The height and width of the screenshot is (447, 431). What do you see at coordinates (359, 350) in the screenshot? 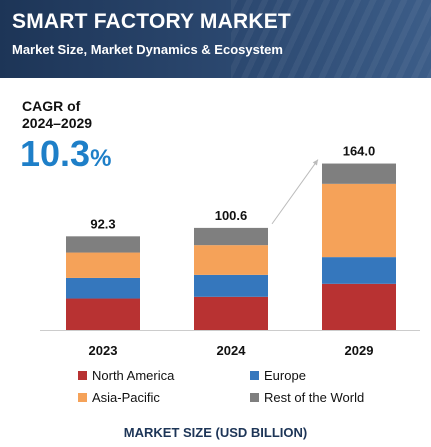
I see `category-label-2029: 2029` at bounding box center [359, 350].